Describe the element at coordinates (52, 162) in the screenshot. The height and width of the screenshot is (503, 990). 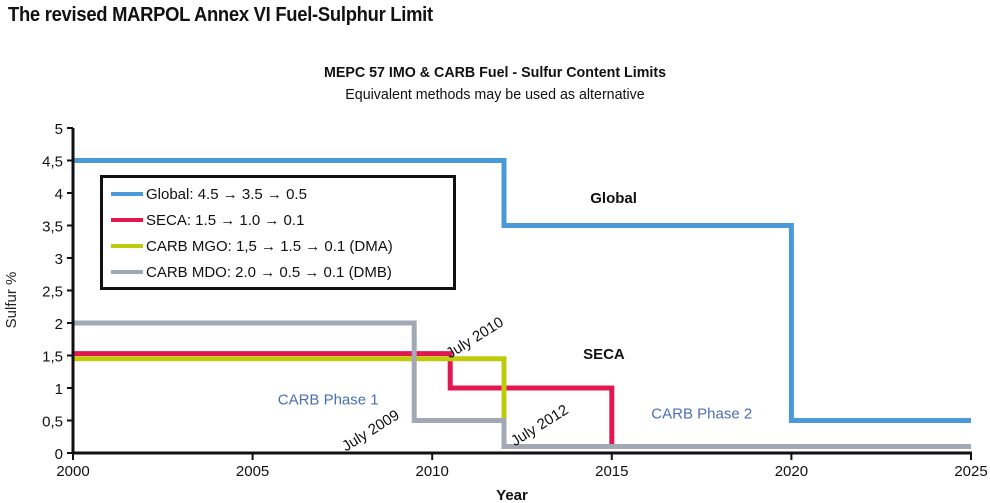
I see `y-tick-label: 4,5` at that location.